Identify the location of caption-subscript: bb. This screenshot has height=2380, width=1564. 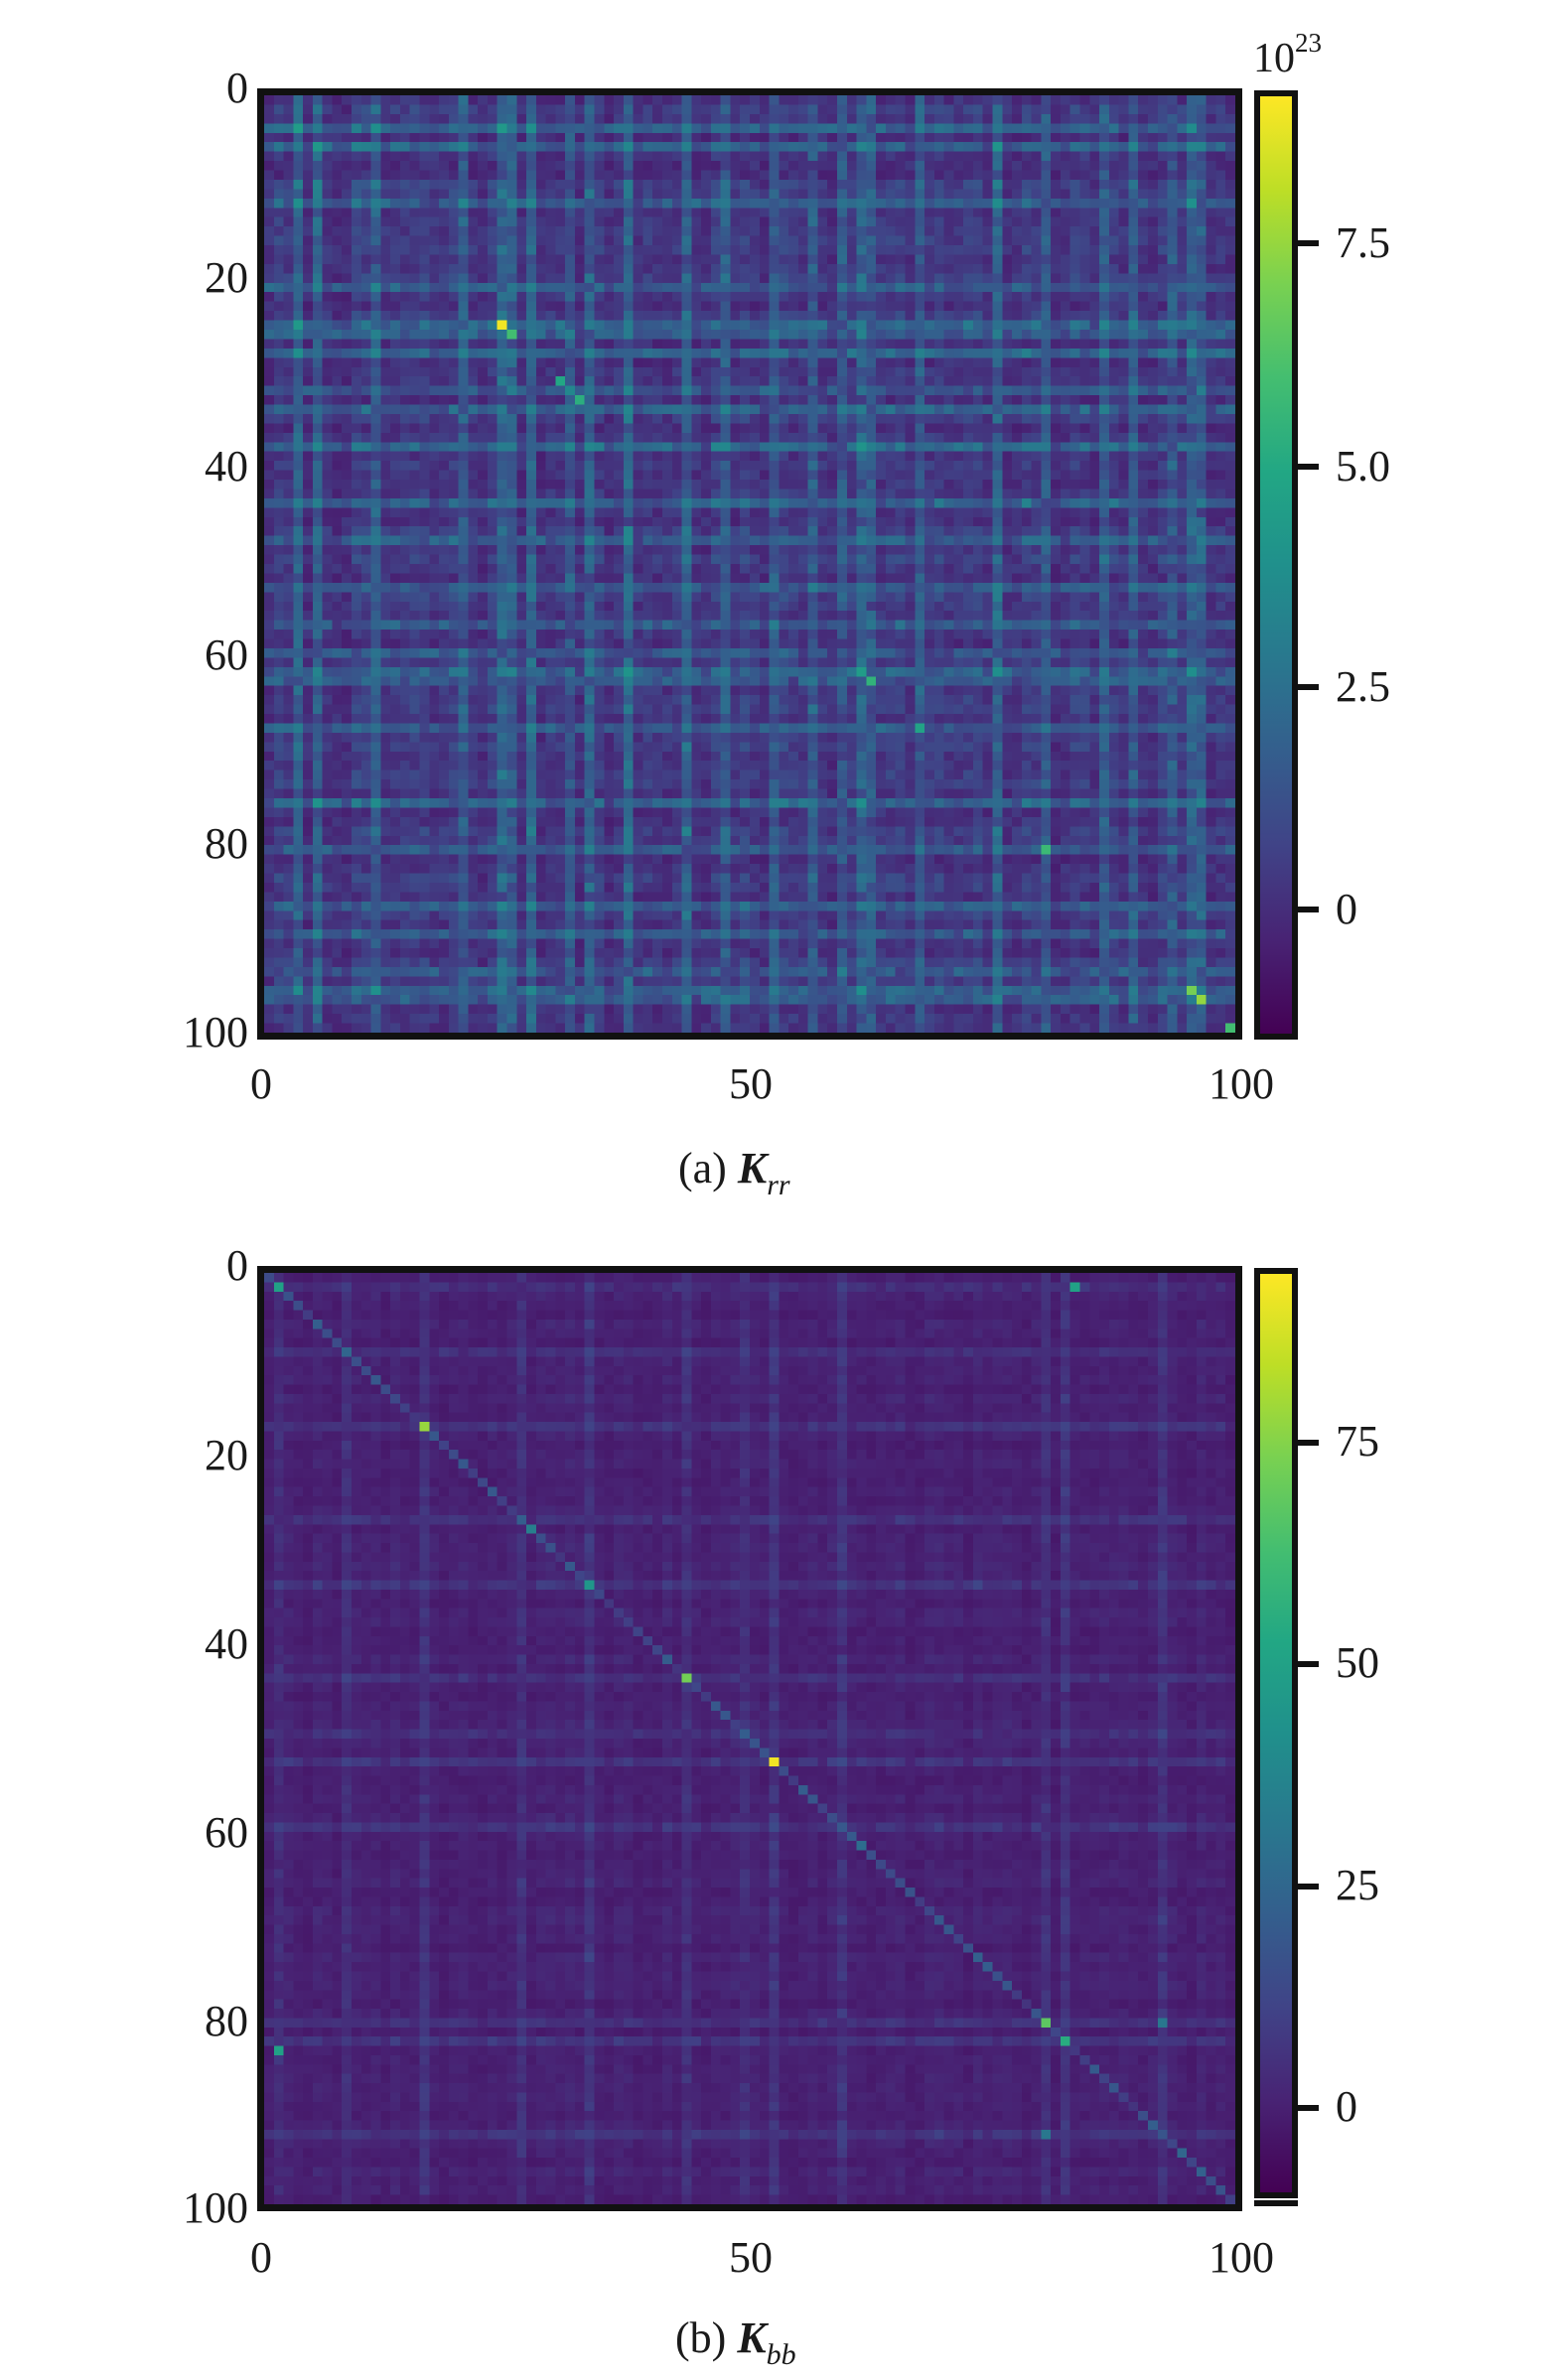
(781, 2354).